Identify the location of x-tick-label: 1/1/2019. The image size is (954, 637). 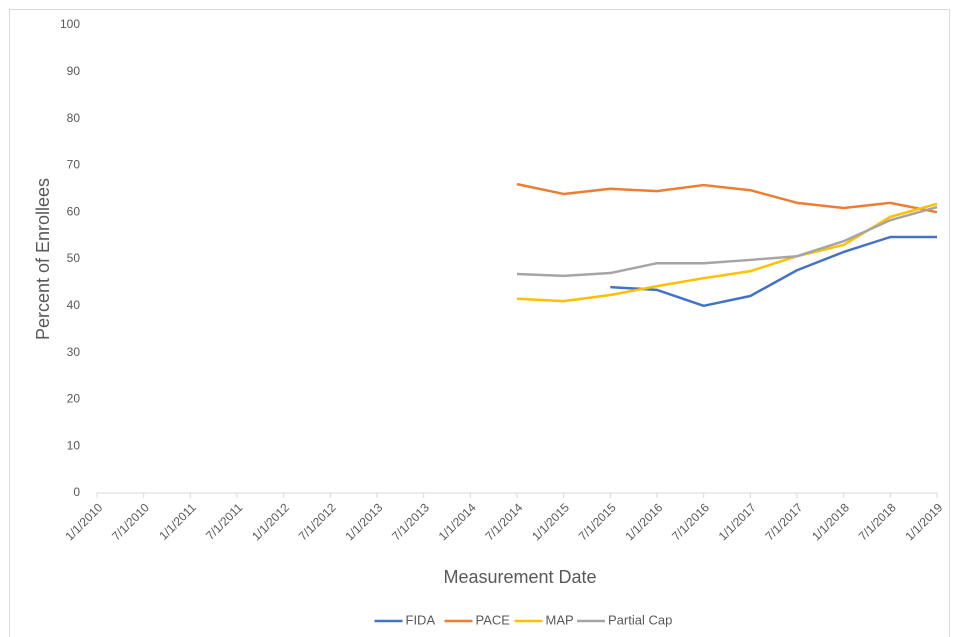
(923, 521).